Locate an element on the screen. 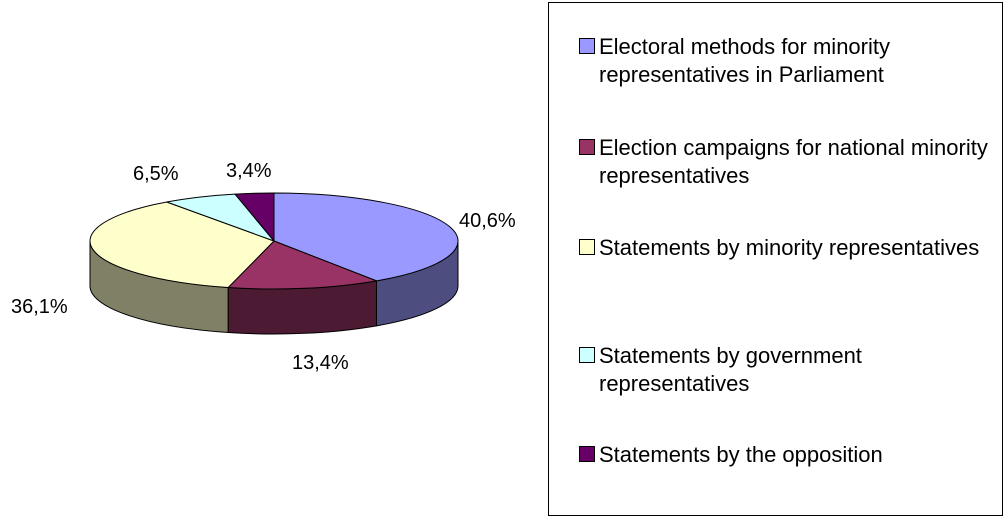  data-label-opposition-statements: 3,4% is located at coordinates (249, 171).